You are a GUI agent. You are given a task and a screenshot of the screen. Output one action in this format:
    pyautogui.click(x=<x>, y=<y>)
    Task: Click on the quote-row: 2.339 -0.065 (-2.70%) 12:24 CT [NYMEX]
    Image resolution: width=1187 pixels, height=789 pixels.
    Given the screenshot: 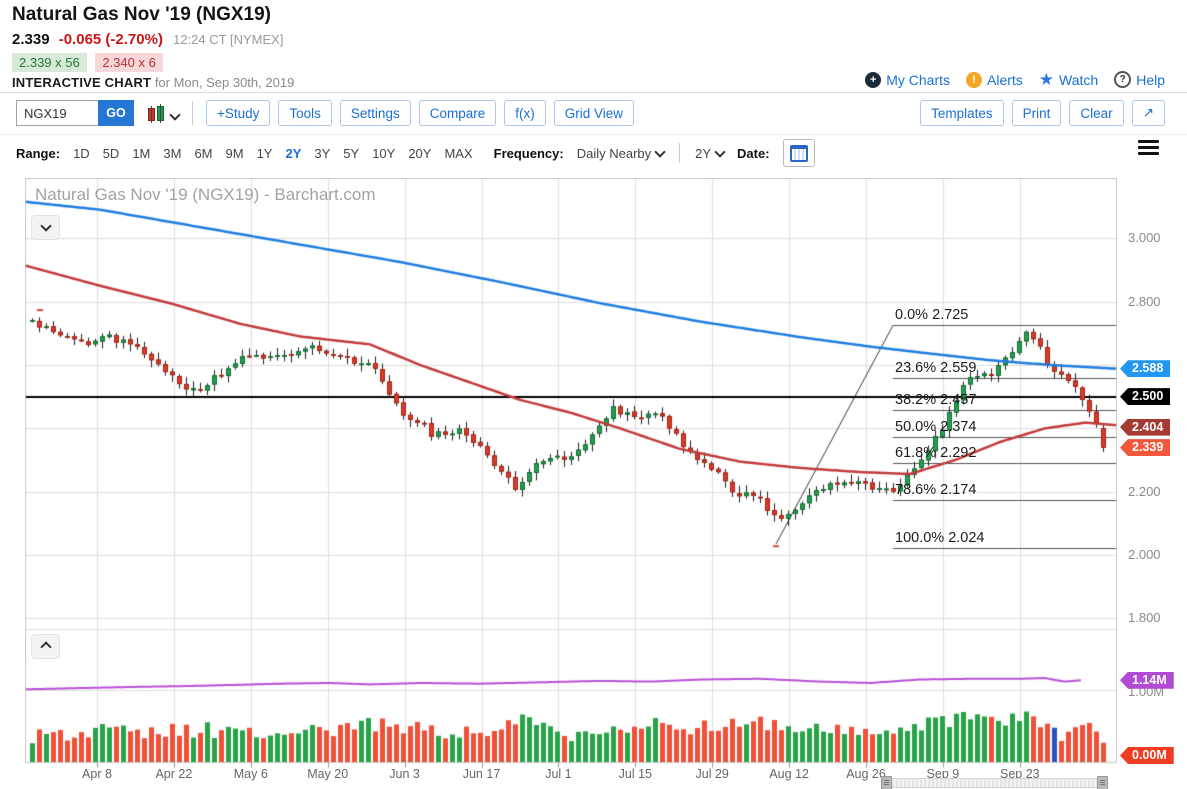 What is the action you would take?
    pyautogui.click(x=147, y=39)
    